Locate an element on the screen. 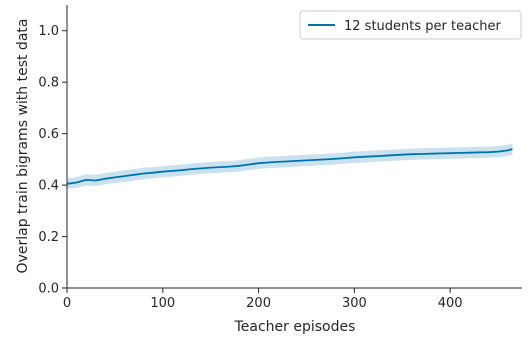 The height and width of the screenshot is (338, 532). y-axis-label: Overlap train bigrams with test data is located at coordinates (23, 146).